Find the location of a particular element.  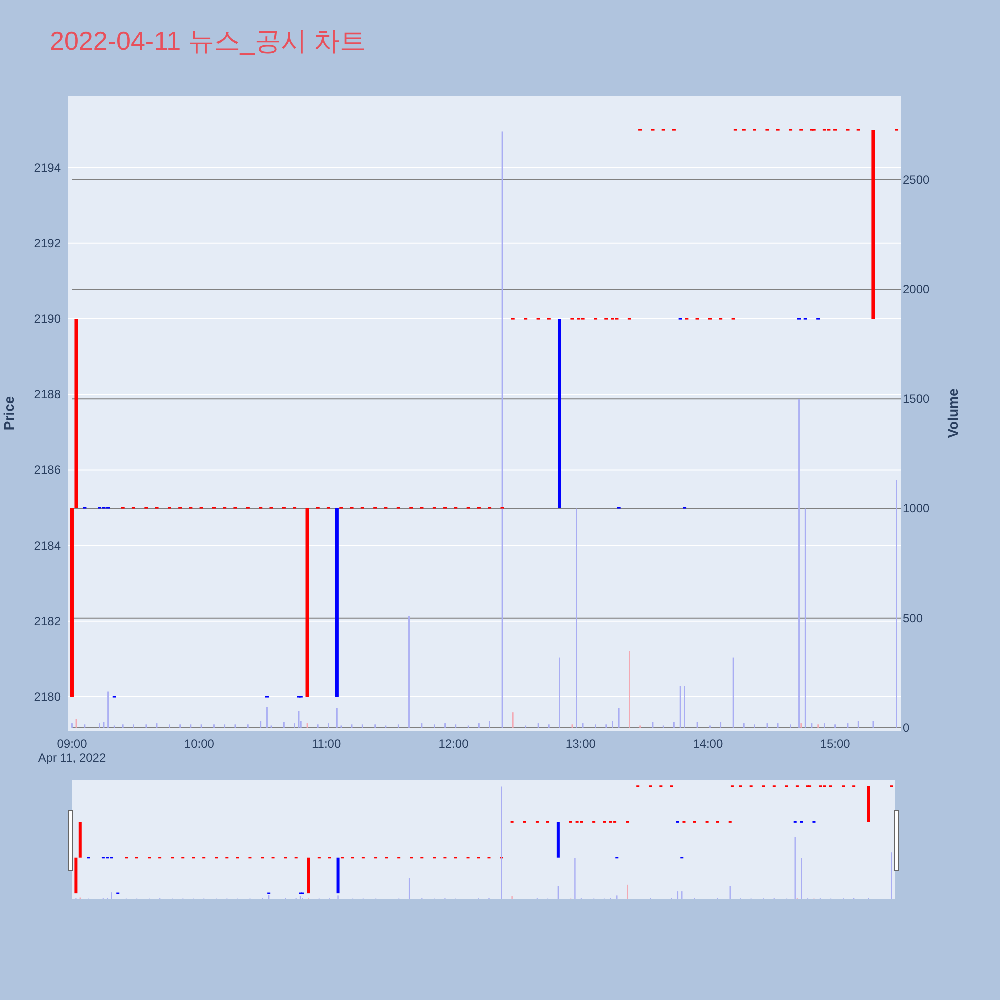

chart-title: 2022-04-11 뉴스_공시 차트 is located at coordinates (208, 41).